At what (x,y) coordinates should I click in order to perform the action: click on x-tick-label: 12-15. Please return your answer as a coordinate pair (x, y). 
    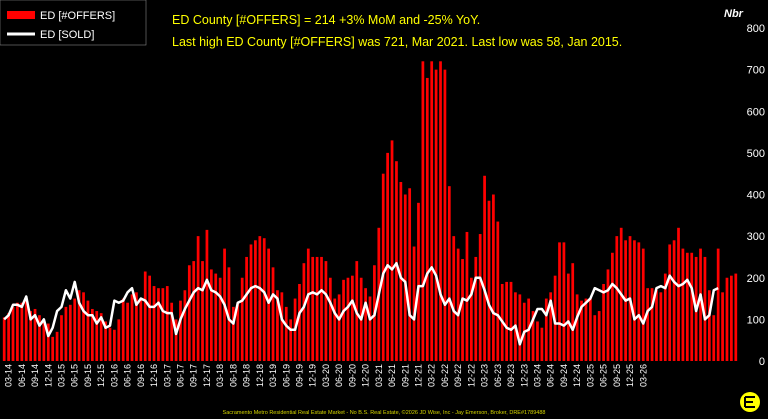
    Looking at the image, I should click on (101, 375).